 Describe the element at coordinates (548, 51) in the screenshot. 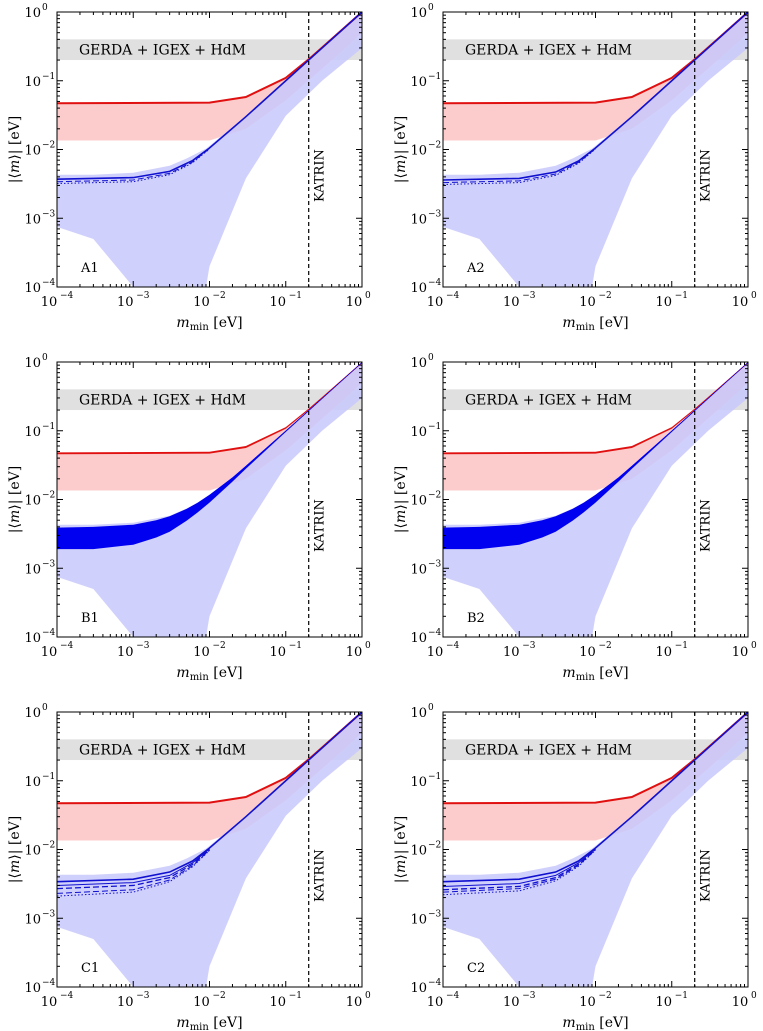

I see `gerda-label: GERDA + IGEX + HdM` at that location.